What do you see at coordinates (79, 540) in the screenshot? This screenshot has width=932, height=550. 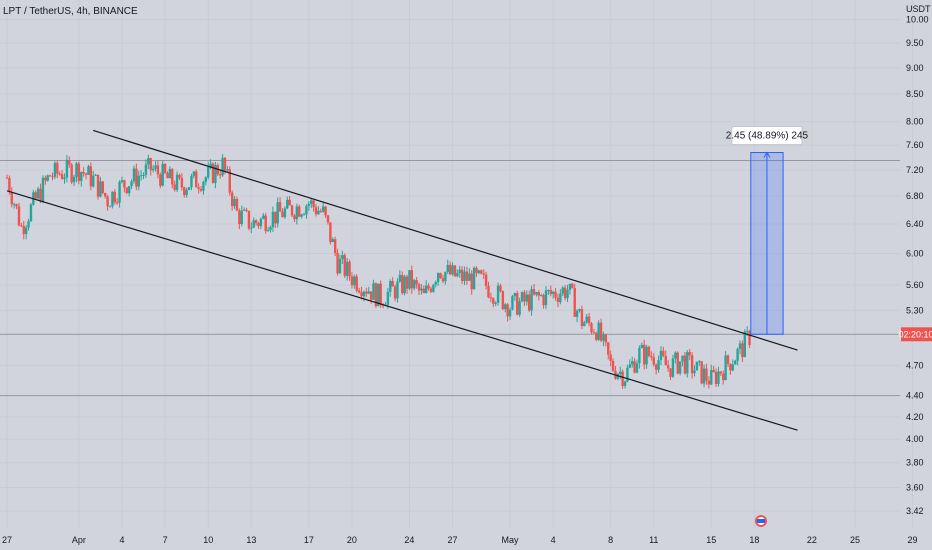 I see `x-tick-label: Apr` at bounding box center [79, 540].